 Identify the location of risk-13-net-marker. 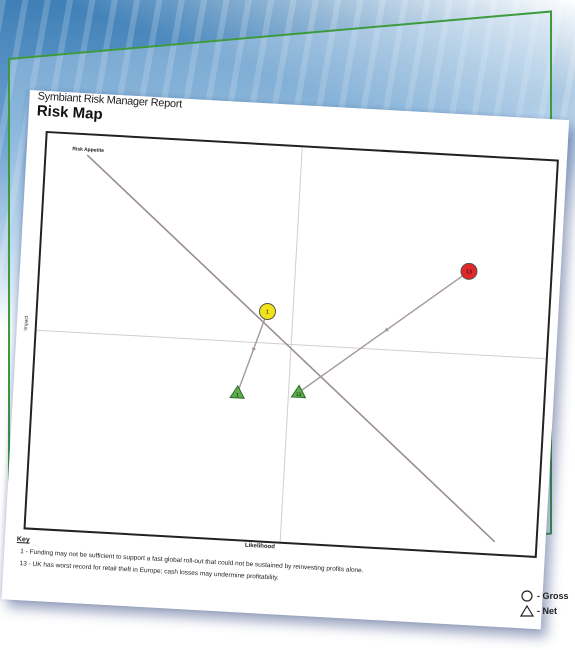
(298, 391).